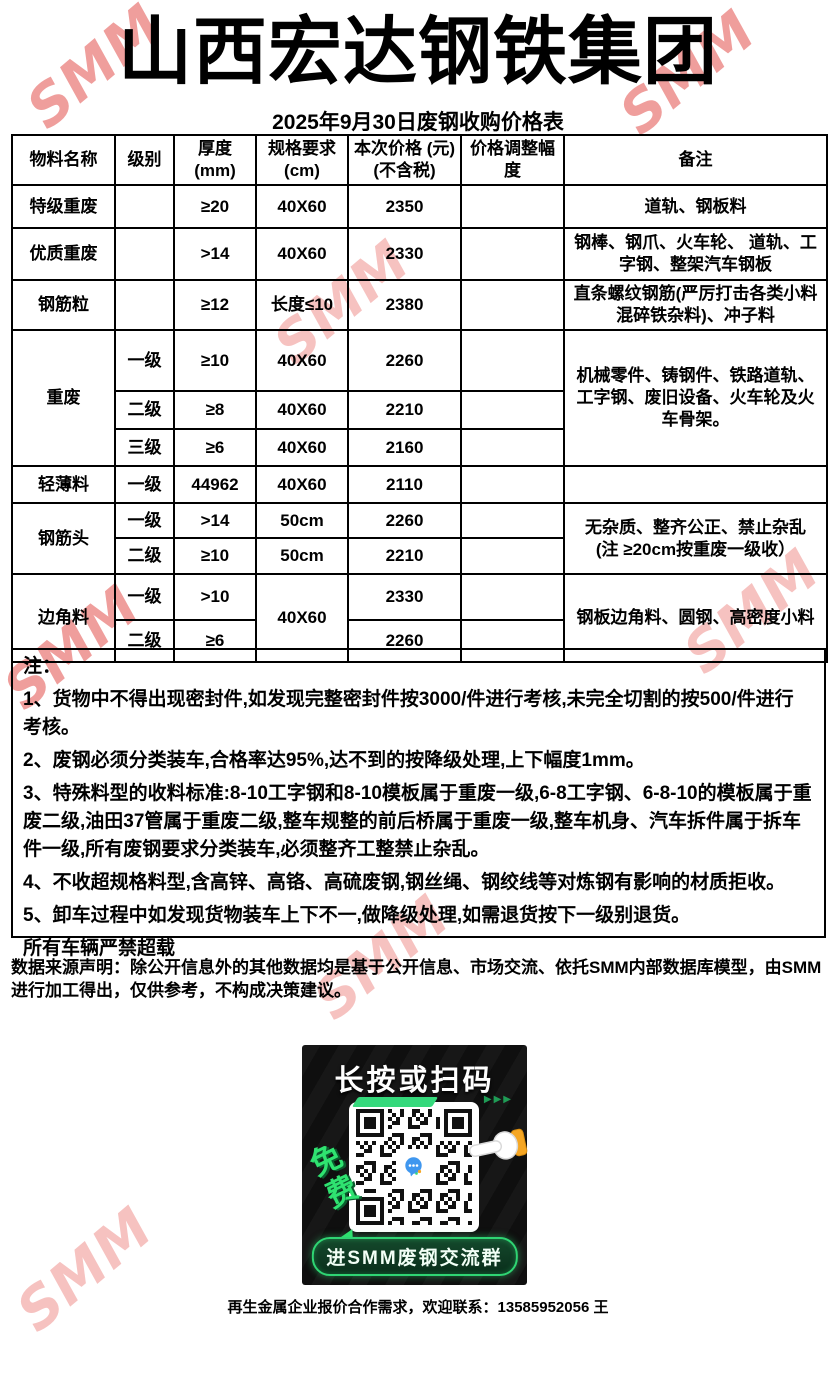 The height and width of the screenshot is (1374, 836). What do you see at coordinates (63, 160) in the screenshot?
I see `col-header-material: 物料名称` at bounding box center [63, 160].